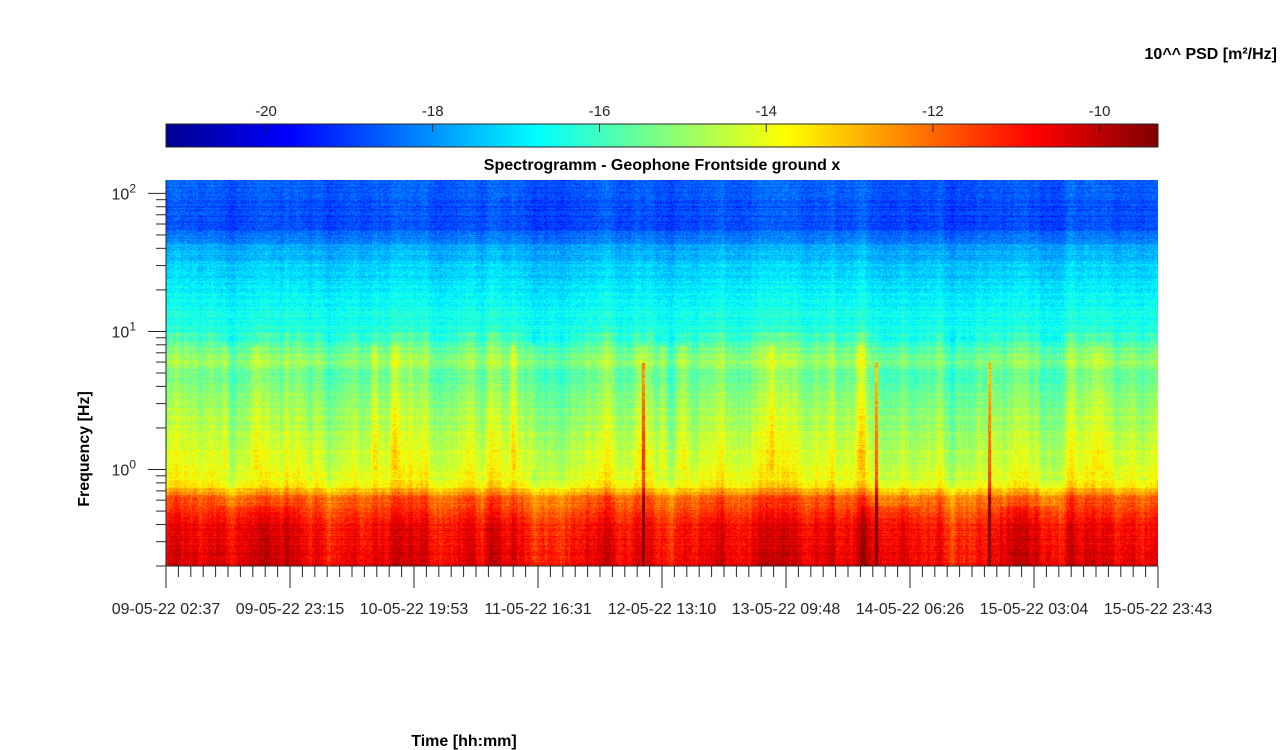 The width and height of the screenshot is (1280, 750). Describe the element at coordinates (933, 111) in the screenshot. I see `colorbar-tick-label: -12` at that location.